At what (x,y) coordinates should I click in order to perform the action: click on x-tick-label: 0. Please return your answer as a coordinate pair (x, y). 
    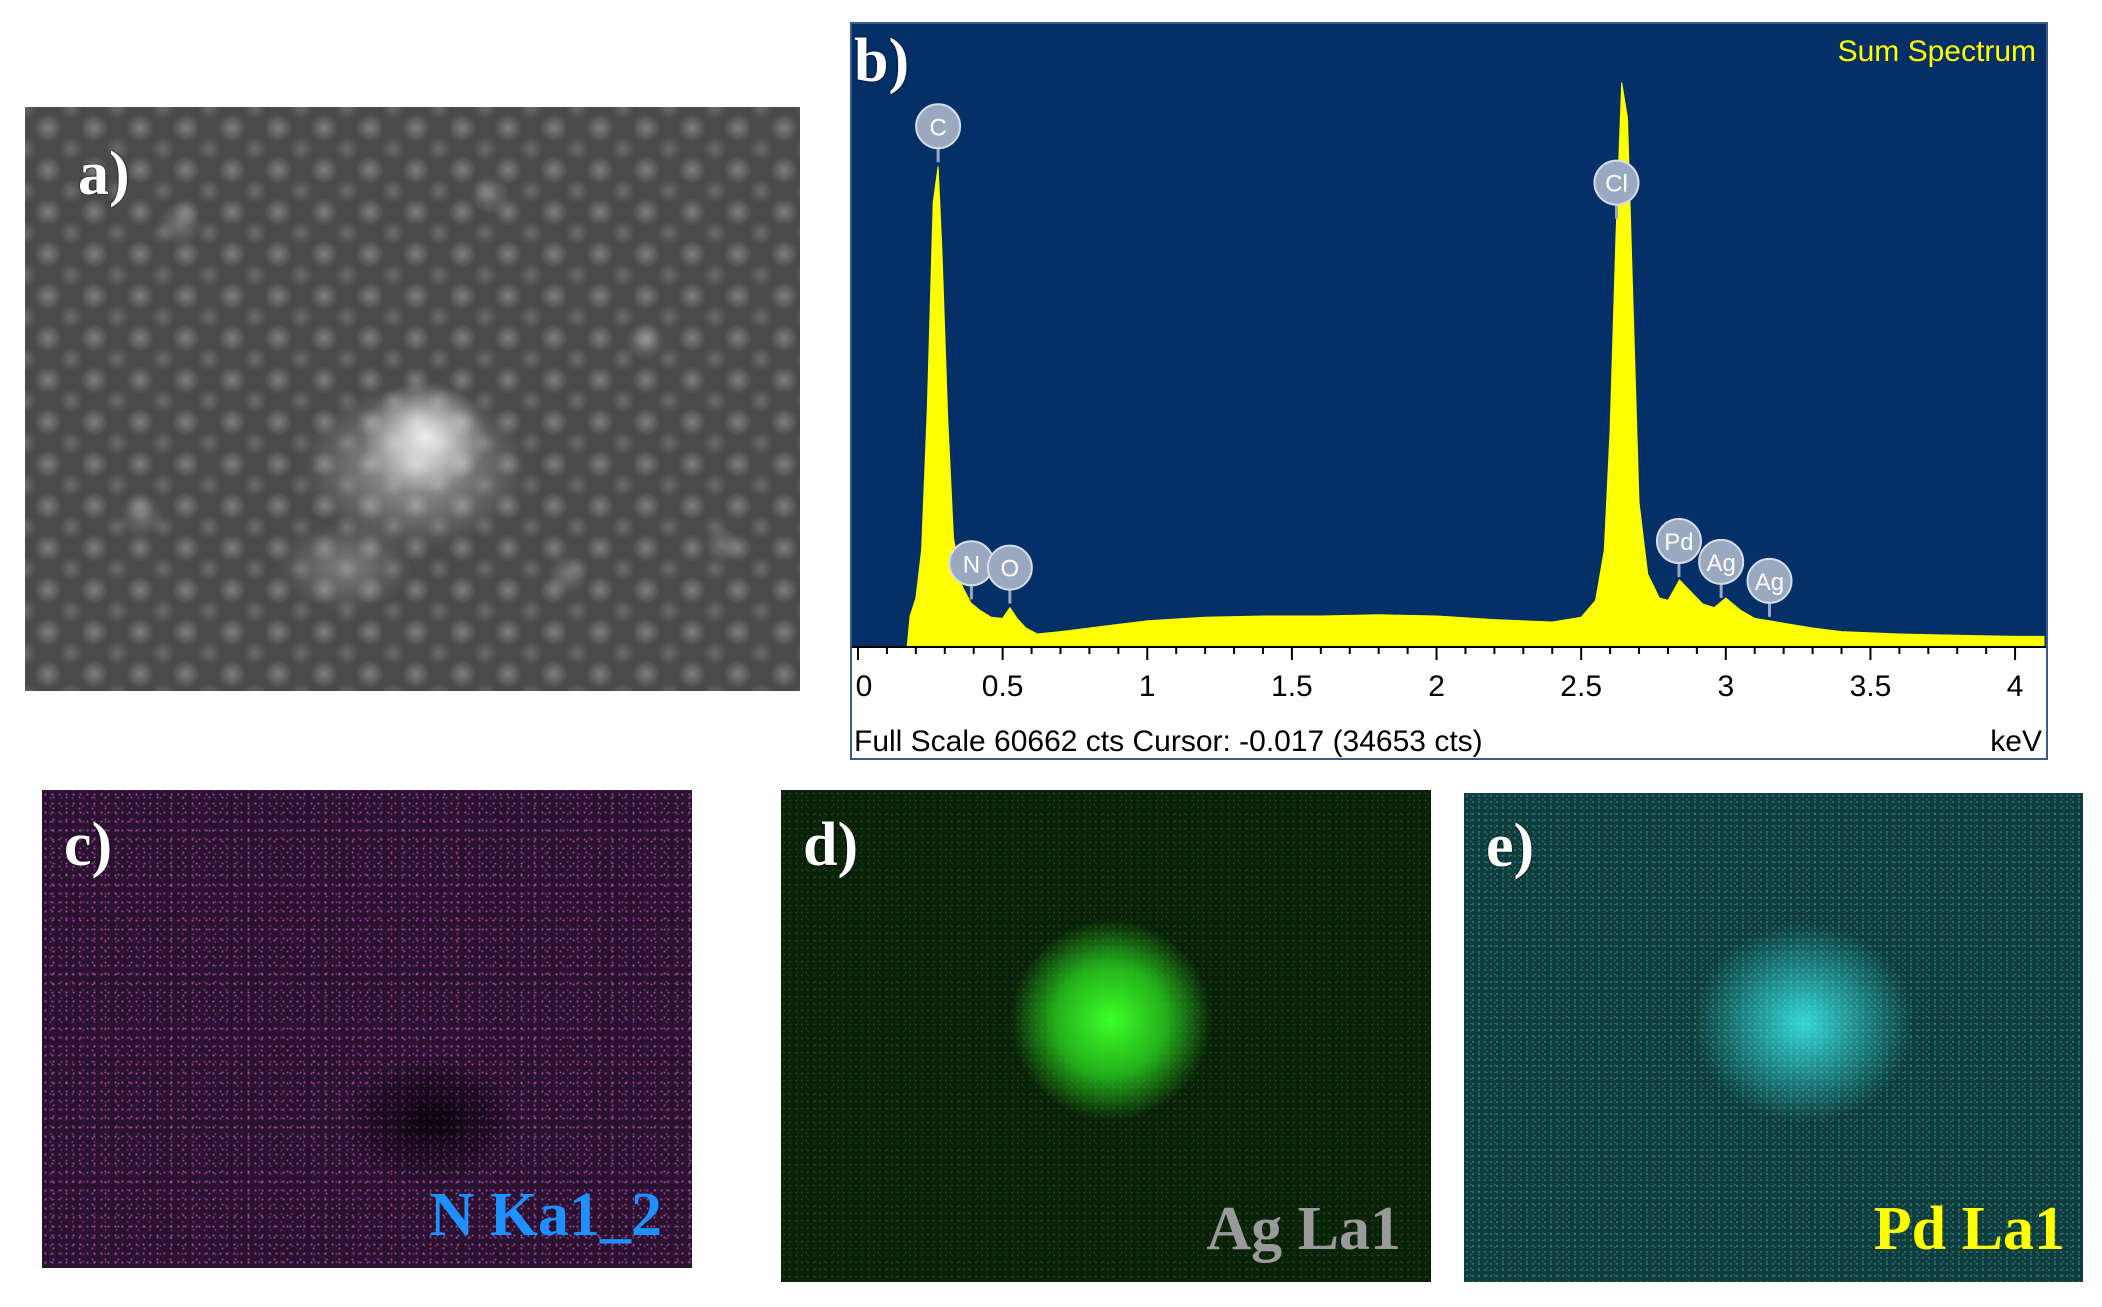
    Looking at the image, I should click on (864, 686).